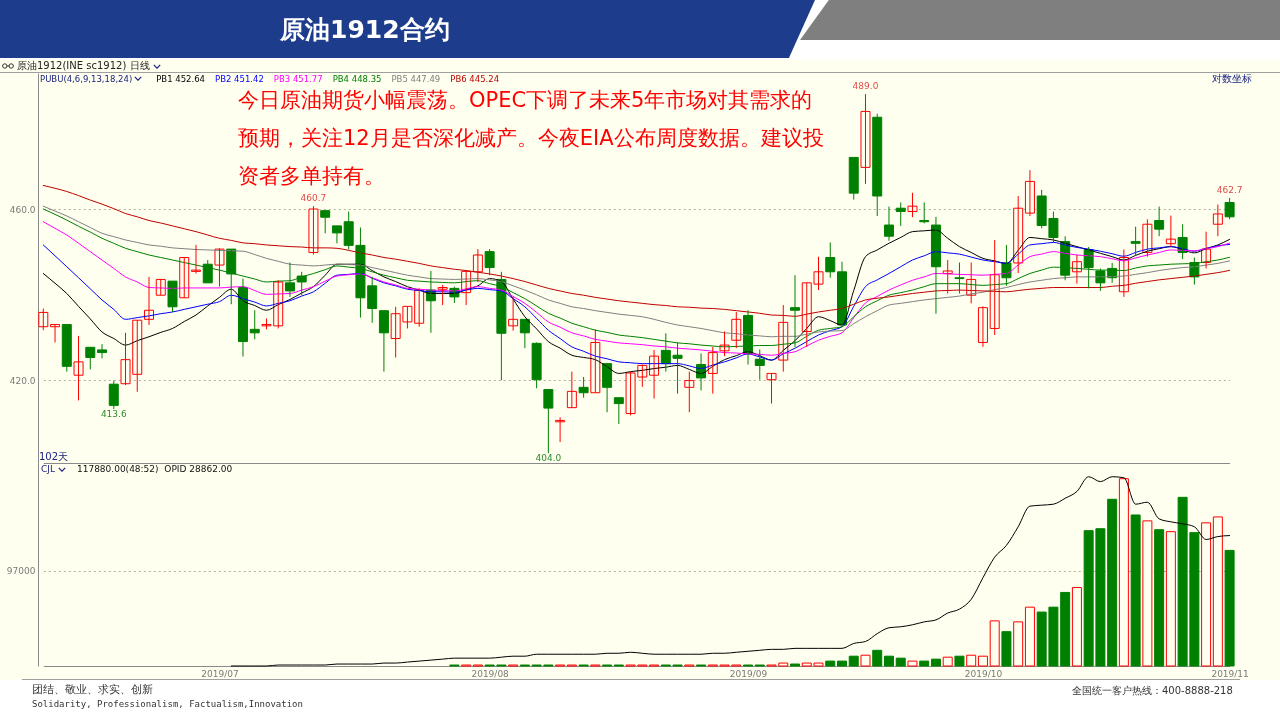 Image resolution: width=1280 pixels, height=720 pixels. I want to click on y-tick-label: 460.0, so click(22, 209).